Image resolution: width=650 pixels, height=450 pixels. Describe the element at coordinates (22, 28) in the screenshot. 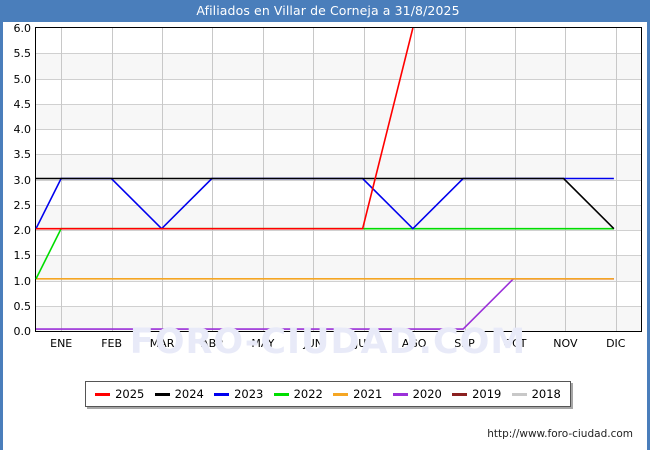

I see `y-tick-label: 6.0` at that location.